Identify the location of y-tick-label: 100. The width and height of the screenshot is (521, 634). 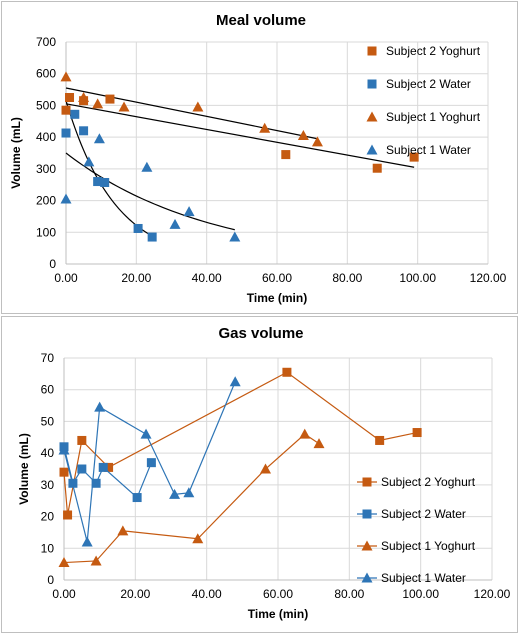
(46, 232).